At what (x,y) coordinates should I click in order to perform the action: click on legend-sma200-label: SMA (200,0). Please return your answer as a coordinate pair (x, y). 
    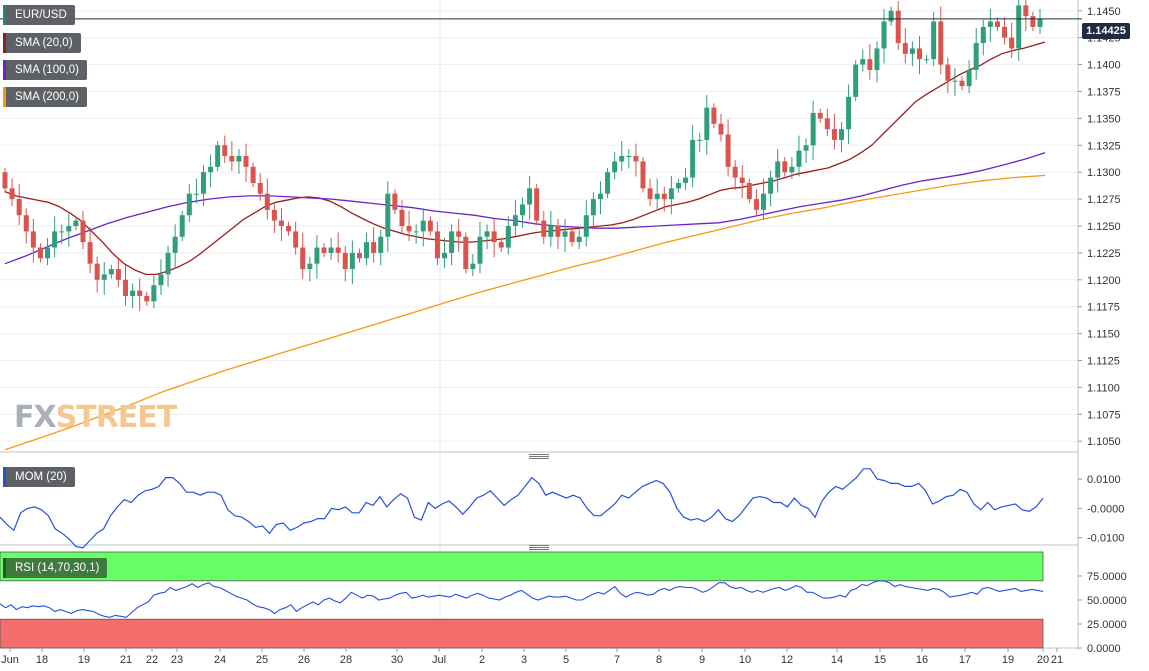
    Looking at the image, I should click on (47, 97).